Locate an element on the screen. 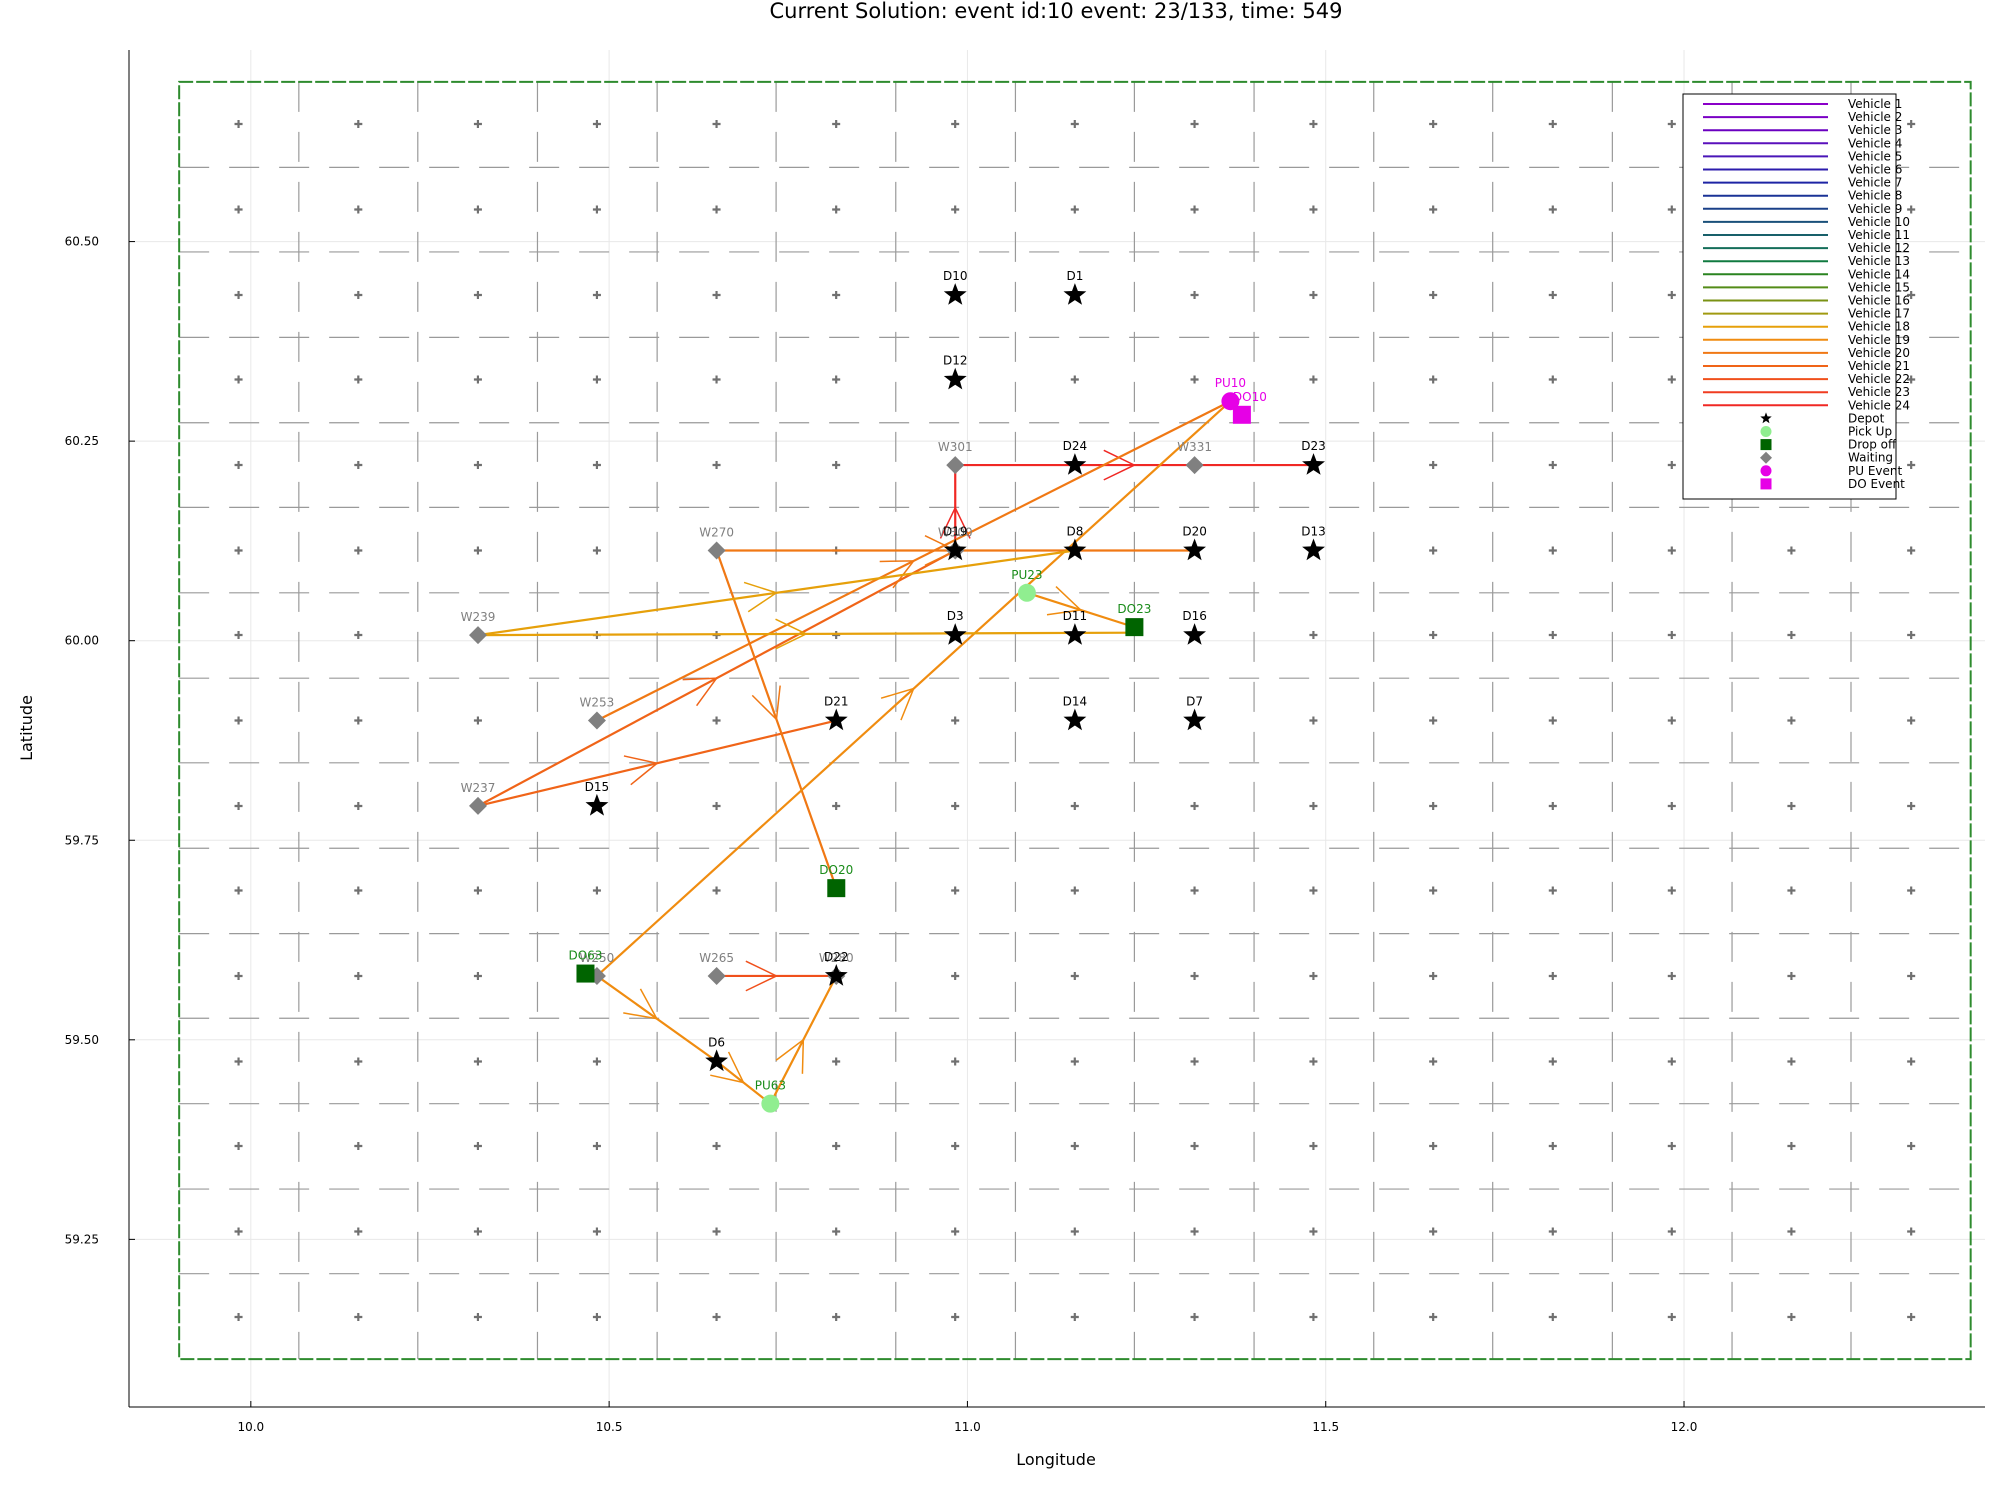 The image size is (2000, 1500). do-event-marker is located at coordinates (1241, 414).